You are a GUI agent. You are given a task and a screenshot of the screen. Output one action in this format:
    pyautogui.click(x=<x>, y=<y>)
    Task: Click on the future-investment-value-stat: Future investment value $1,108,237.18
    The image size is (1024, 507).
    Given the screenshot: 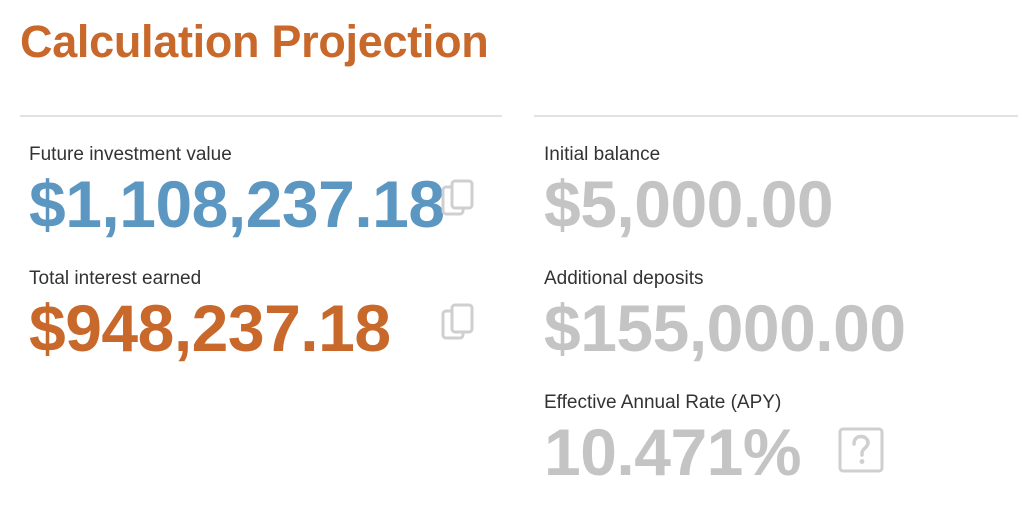 What is the action you would take?
    pyautogui.click(x=237, y=192)
    